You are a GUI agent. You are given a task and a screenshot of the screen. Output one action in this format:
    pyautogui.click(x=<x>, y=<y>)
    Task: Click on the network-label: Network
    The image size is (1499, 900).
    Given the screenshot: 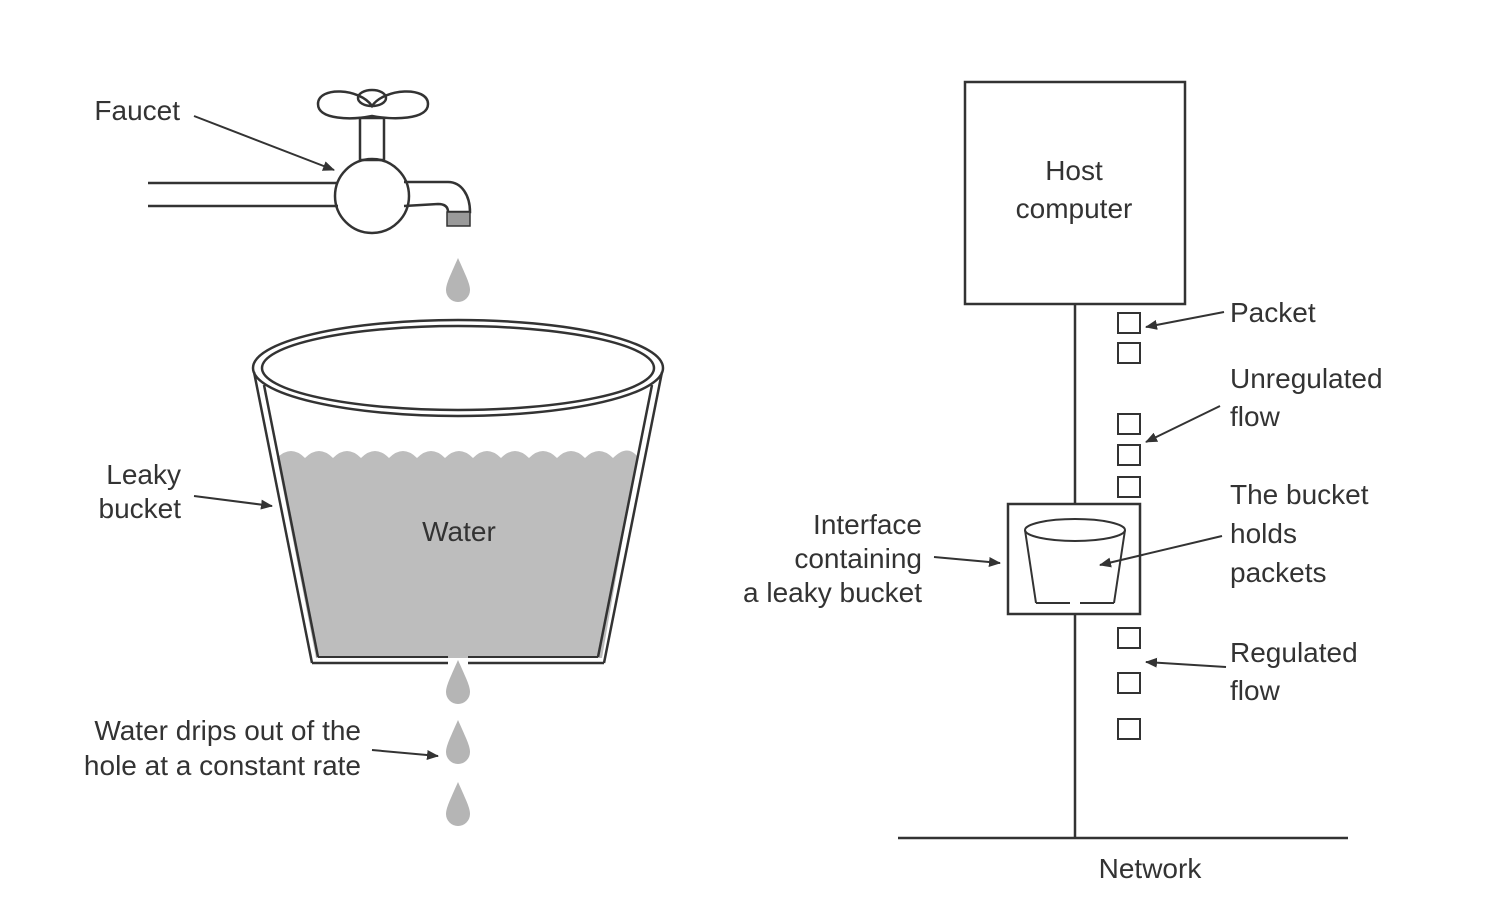 What is the action you would take?
    pyautogui.click(x=1151, y=868)
    